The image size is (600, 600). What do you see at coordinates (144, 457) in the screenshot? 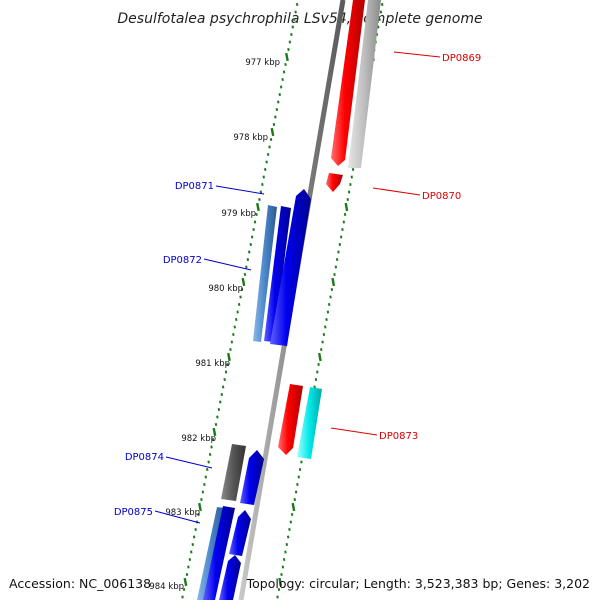
I see `gene-label-dp0874: DP0874` at bounding box center [144, 457].